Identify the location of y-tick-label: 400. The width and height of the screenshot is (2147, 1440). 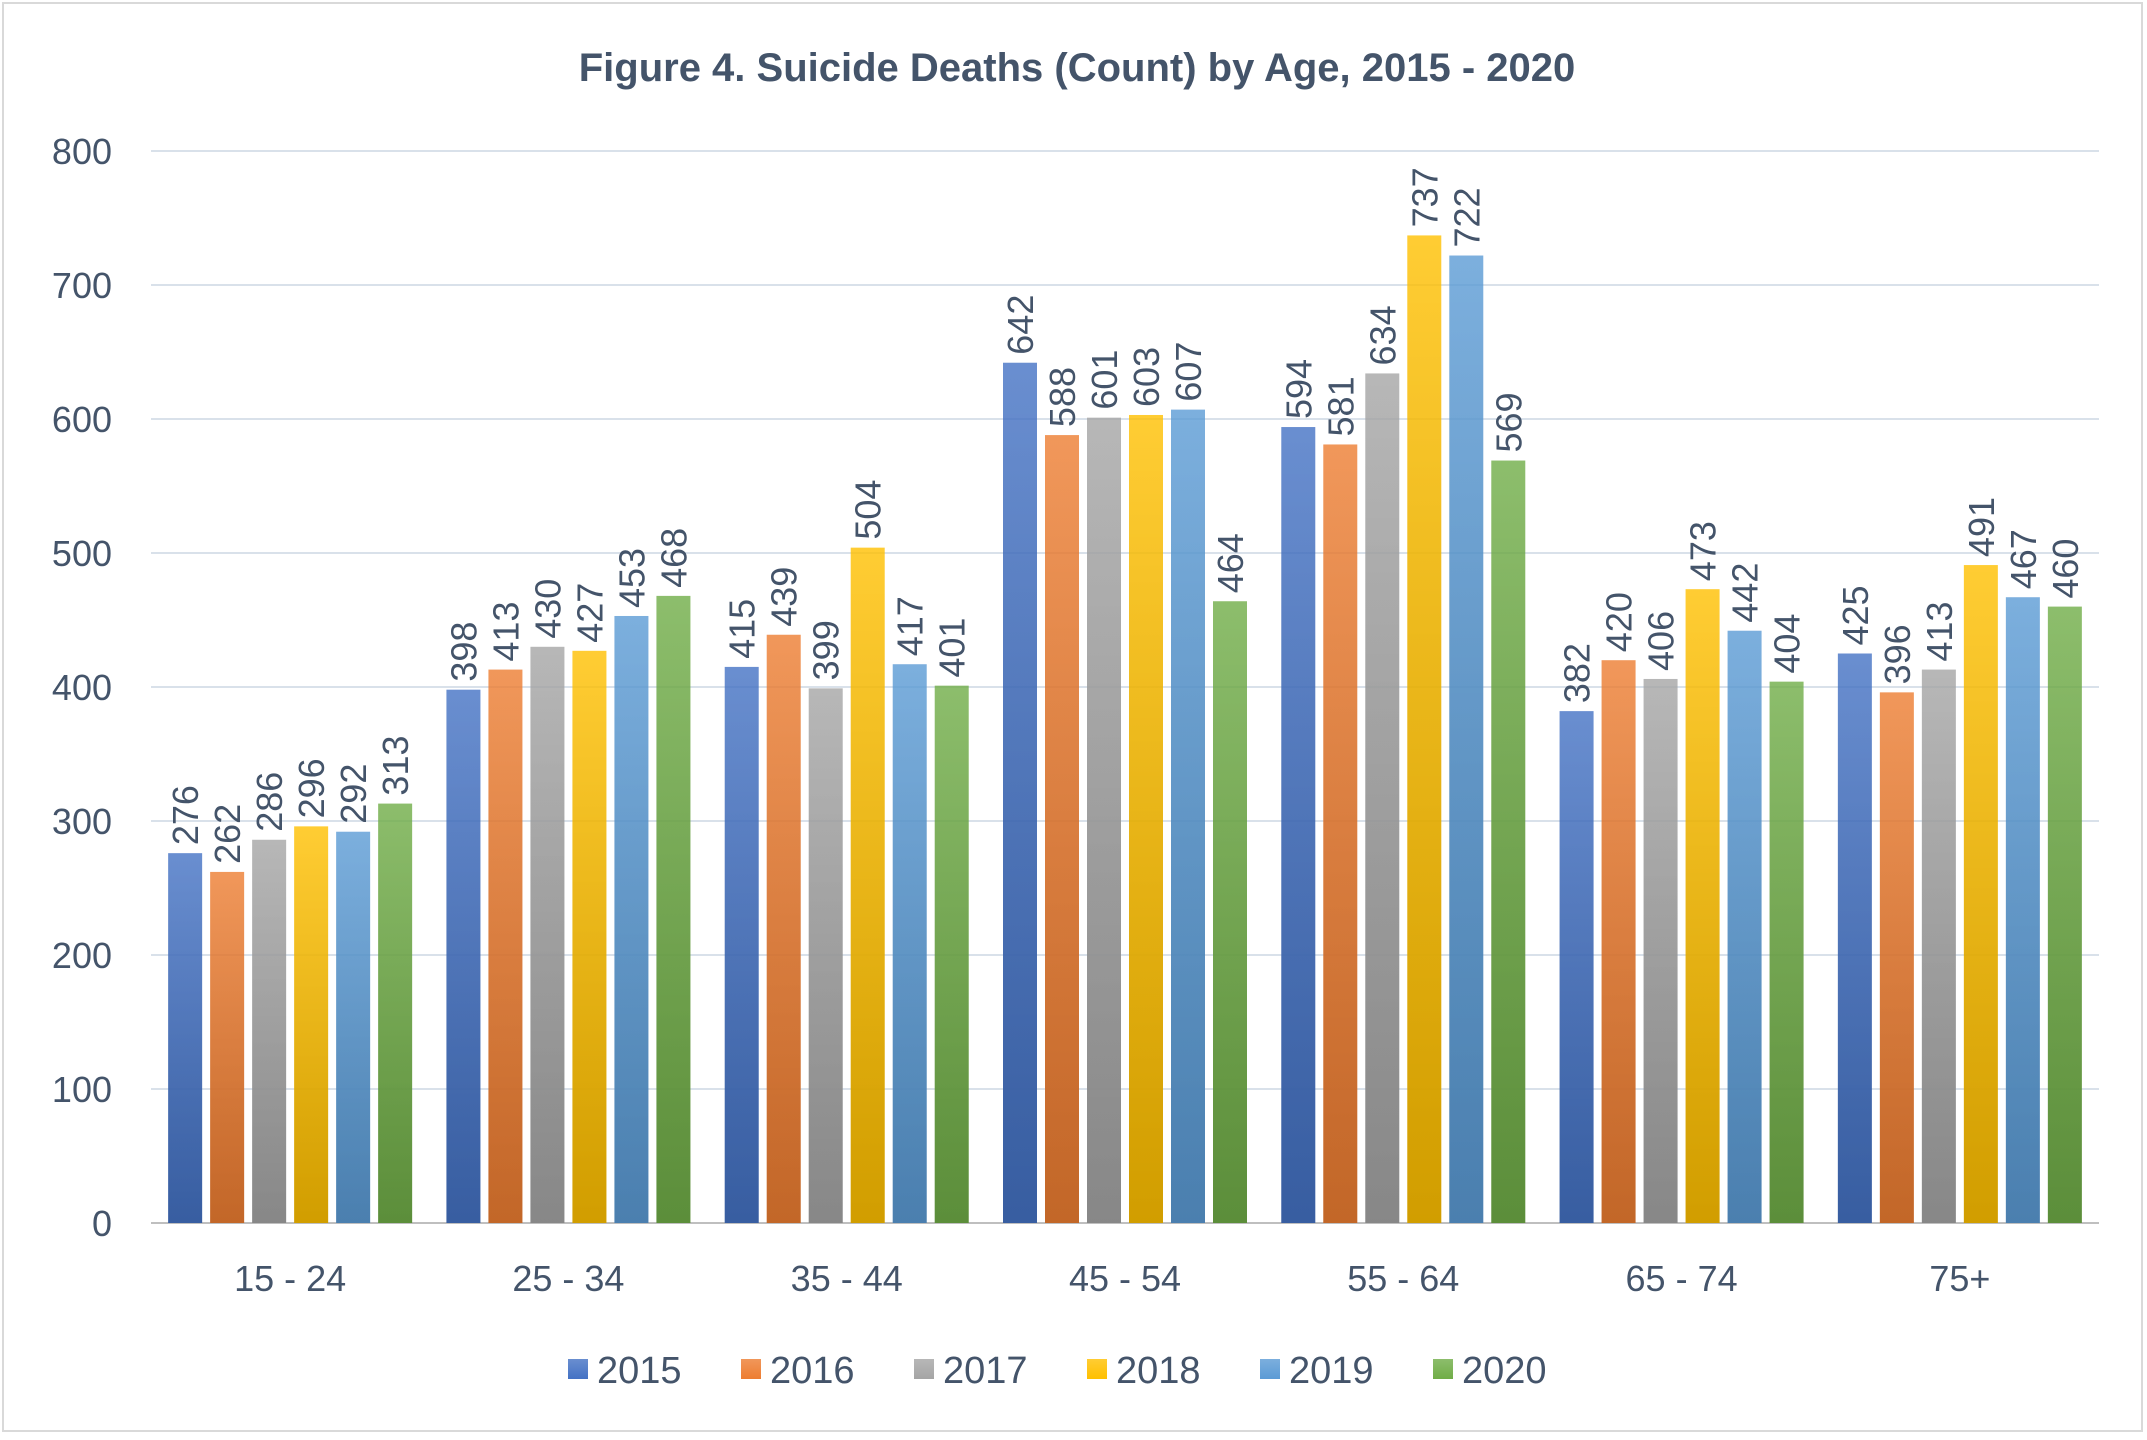
(82, 687).